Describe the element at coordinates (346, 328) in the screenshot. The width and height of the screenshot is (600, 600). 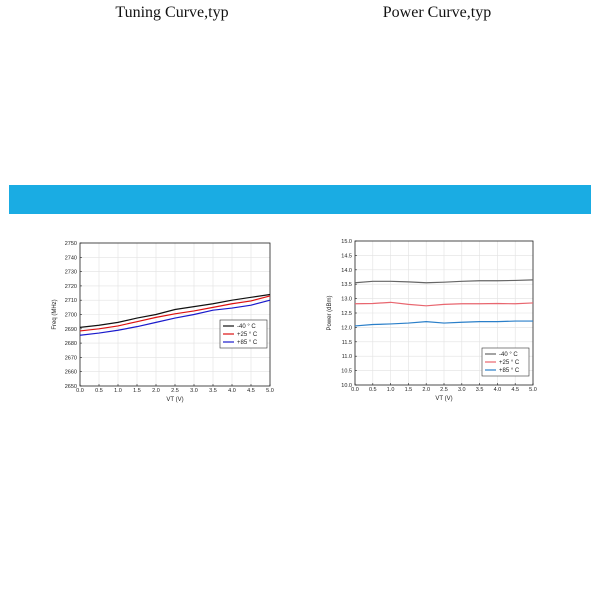
I see `y-tick-label: 12.0` at that location.